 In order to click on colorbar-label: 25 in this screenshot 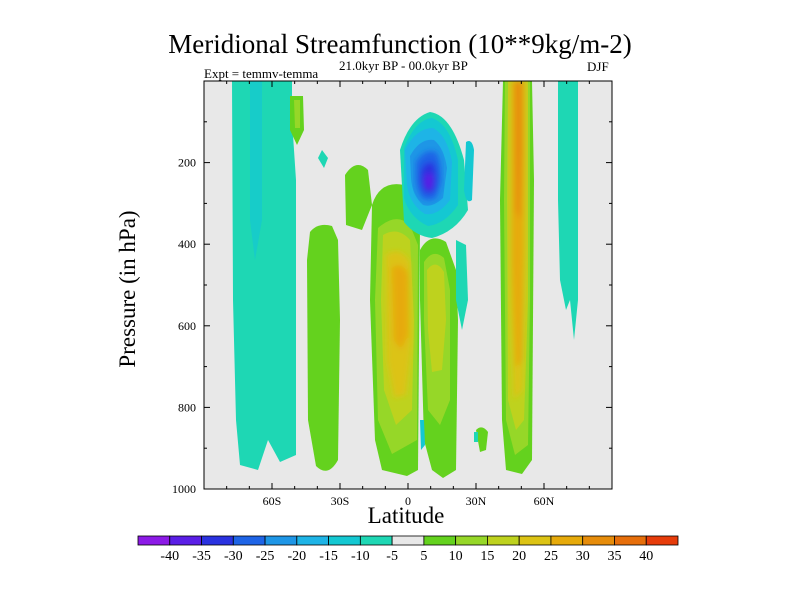, I will do `click(551, 556)`.